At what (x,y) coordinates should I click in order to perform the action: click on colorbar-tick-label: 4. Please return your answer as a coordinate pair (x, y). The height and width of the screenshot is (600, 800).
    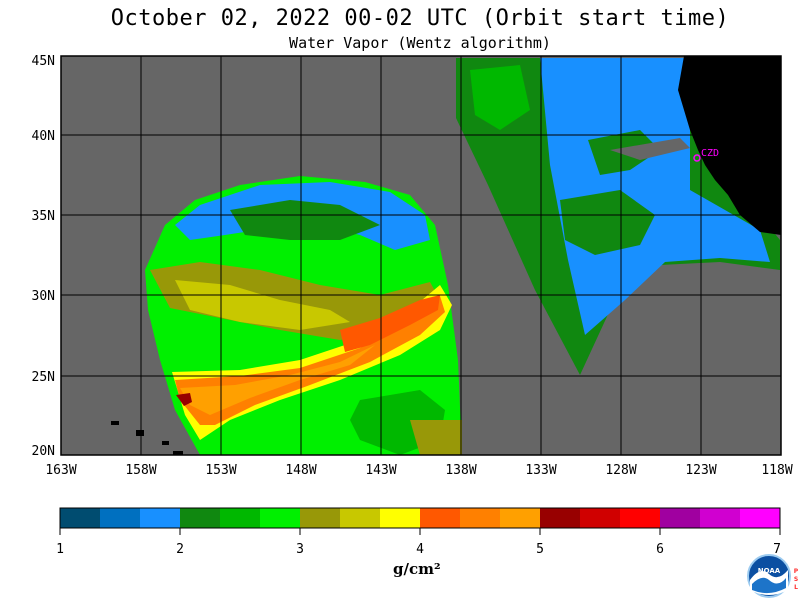
    Looking at the image, I should click on (420, 549).